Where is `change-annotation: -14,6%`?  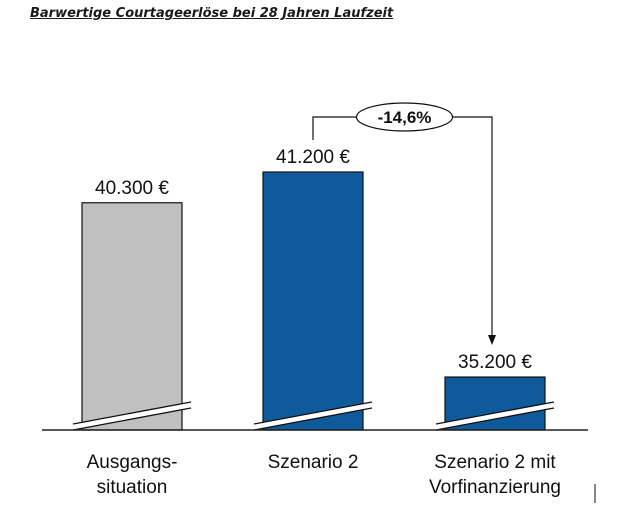 change-annotation: -14,6% is located at coordinates (404, 224).